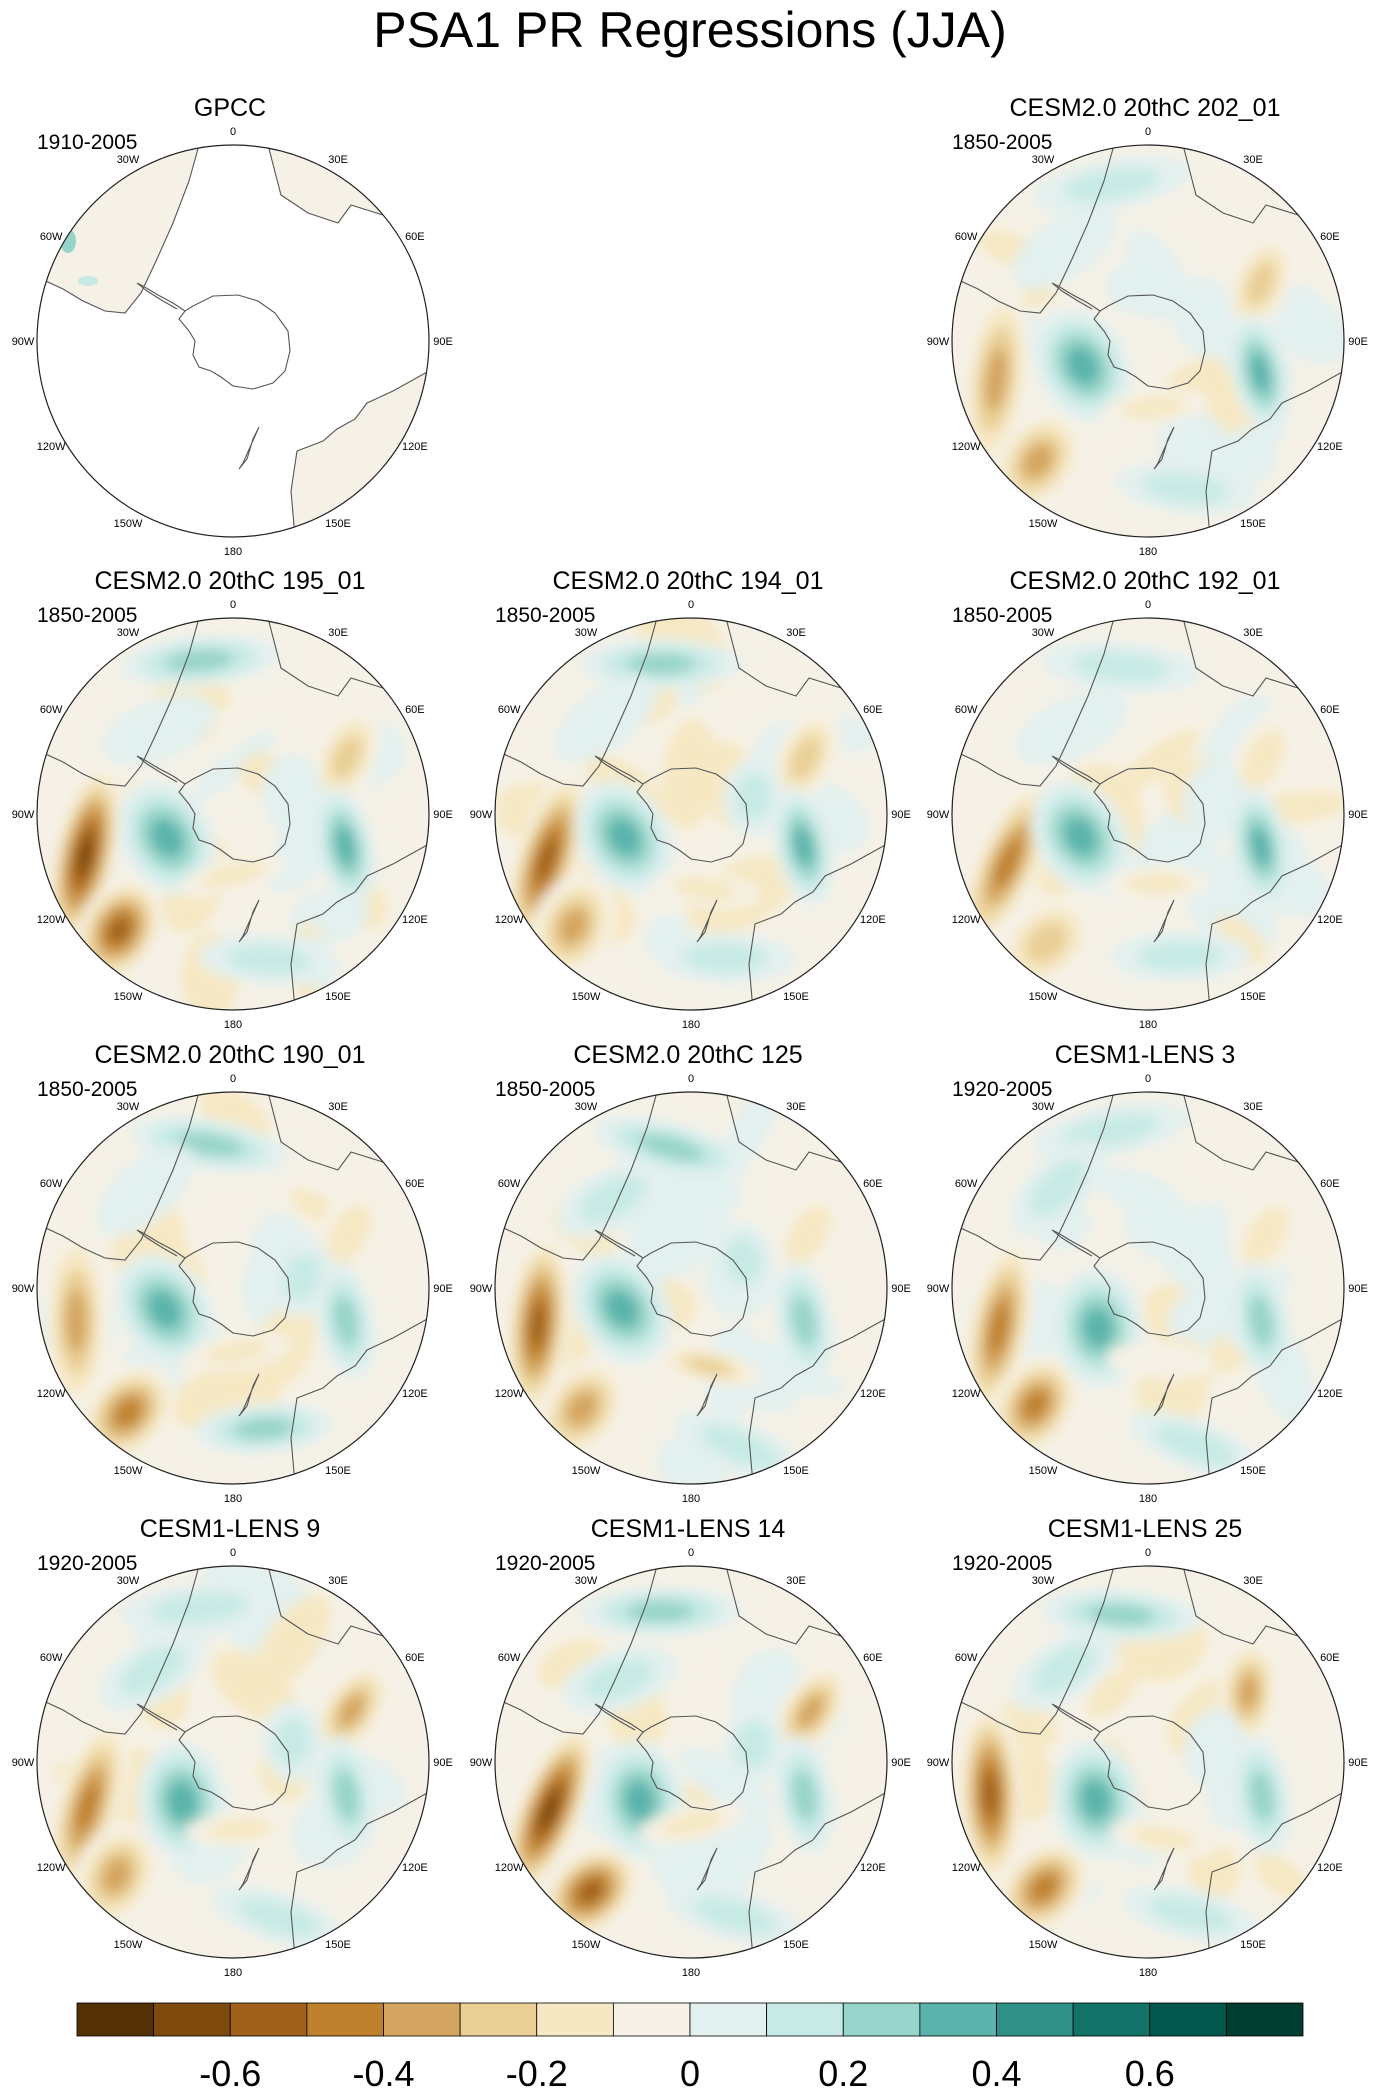  What do you see at coordinates (230, 1055) in the screenshot?
I see `panel-title: CESM2.0 20thC 190_01` at bounding box center [230, 1055].